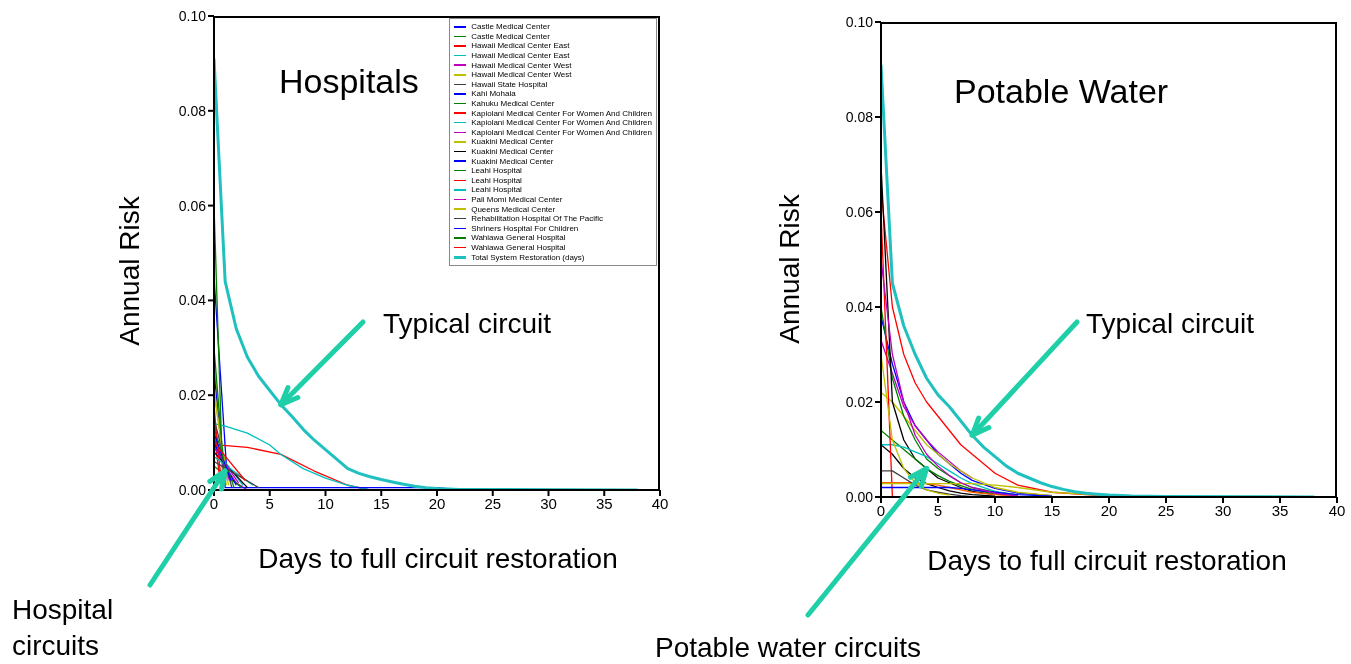  What do you see at coordinates (513, 104) in the screenshot?
I see `legend-label: Kahuku Medical Center` at bounding box center [513, 104].